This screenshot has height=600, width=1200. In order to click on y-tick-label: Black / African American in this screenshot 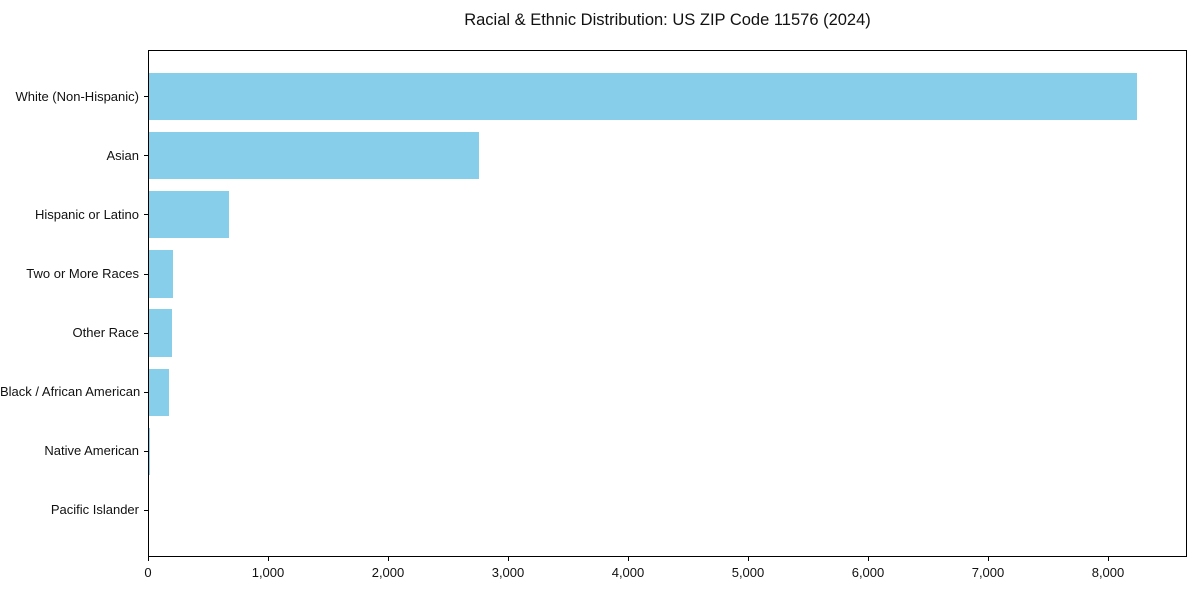, I will do `click(70, 392)`.